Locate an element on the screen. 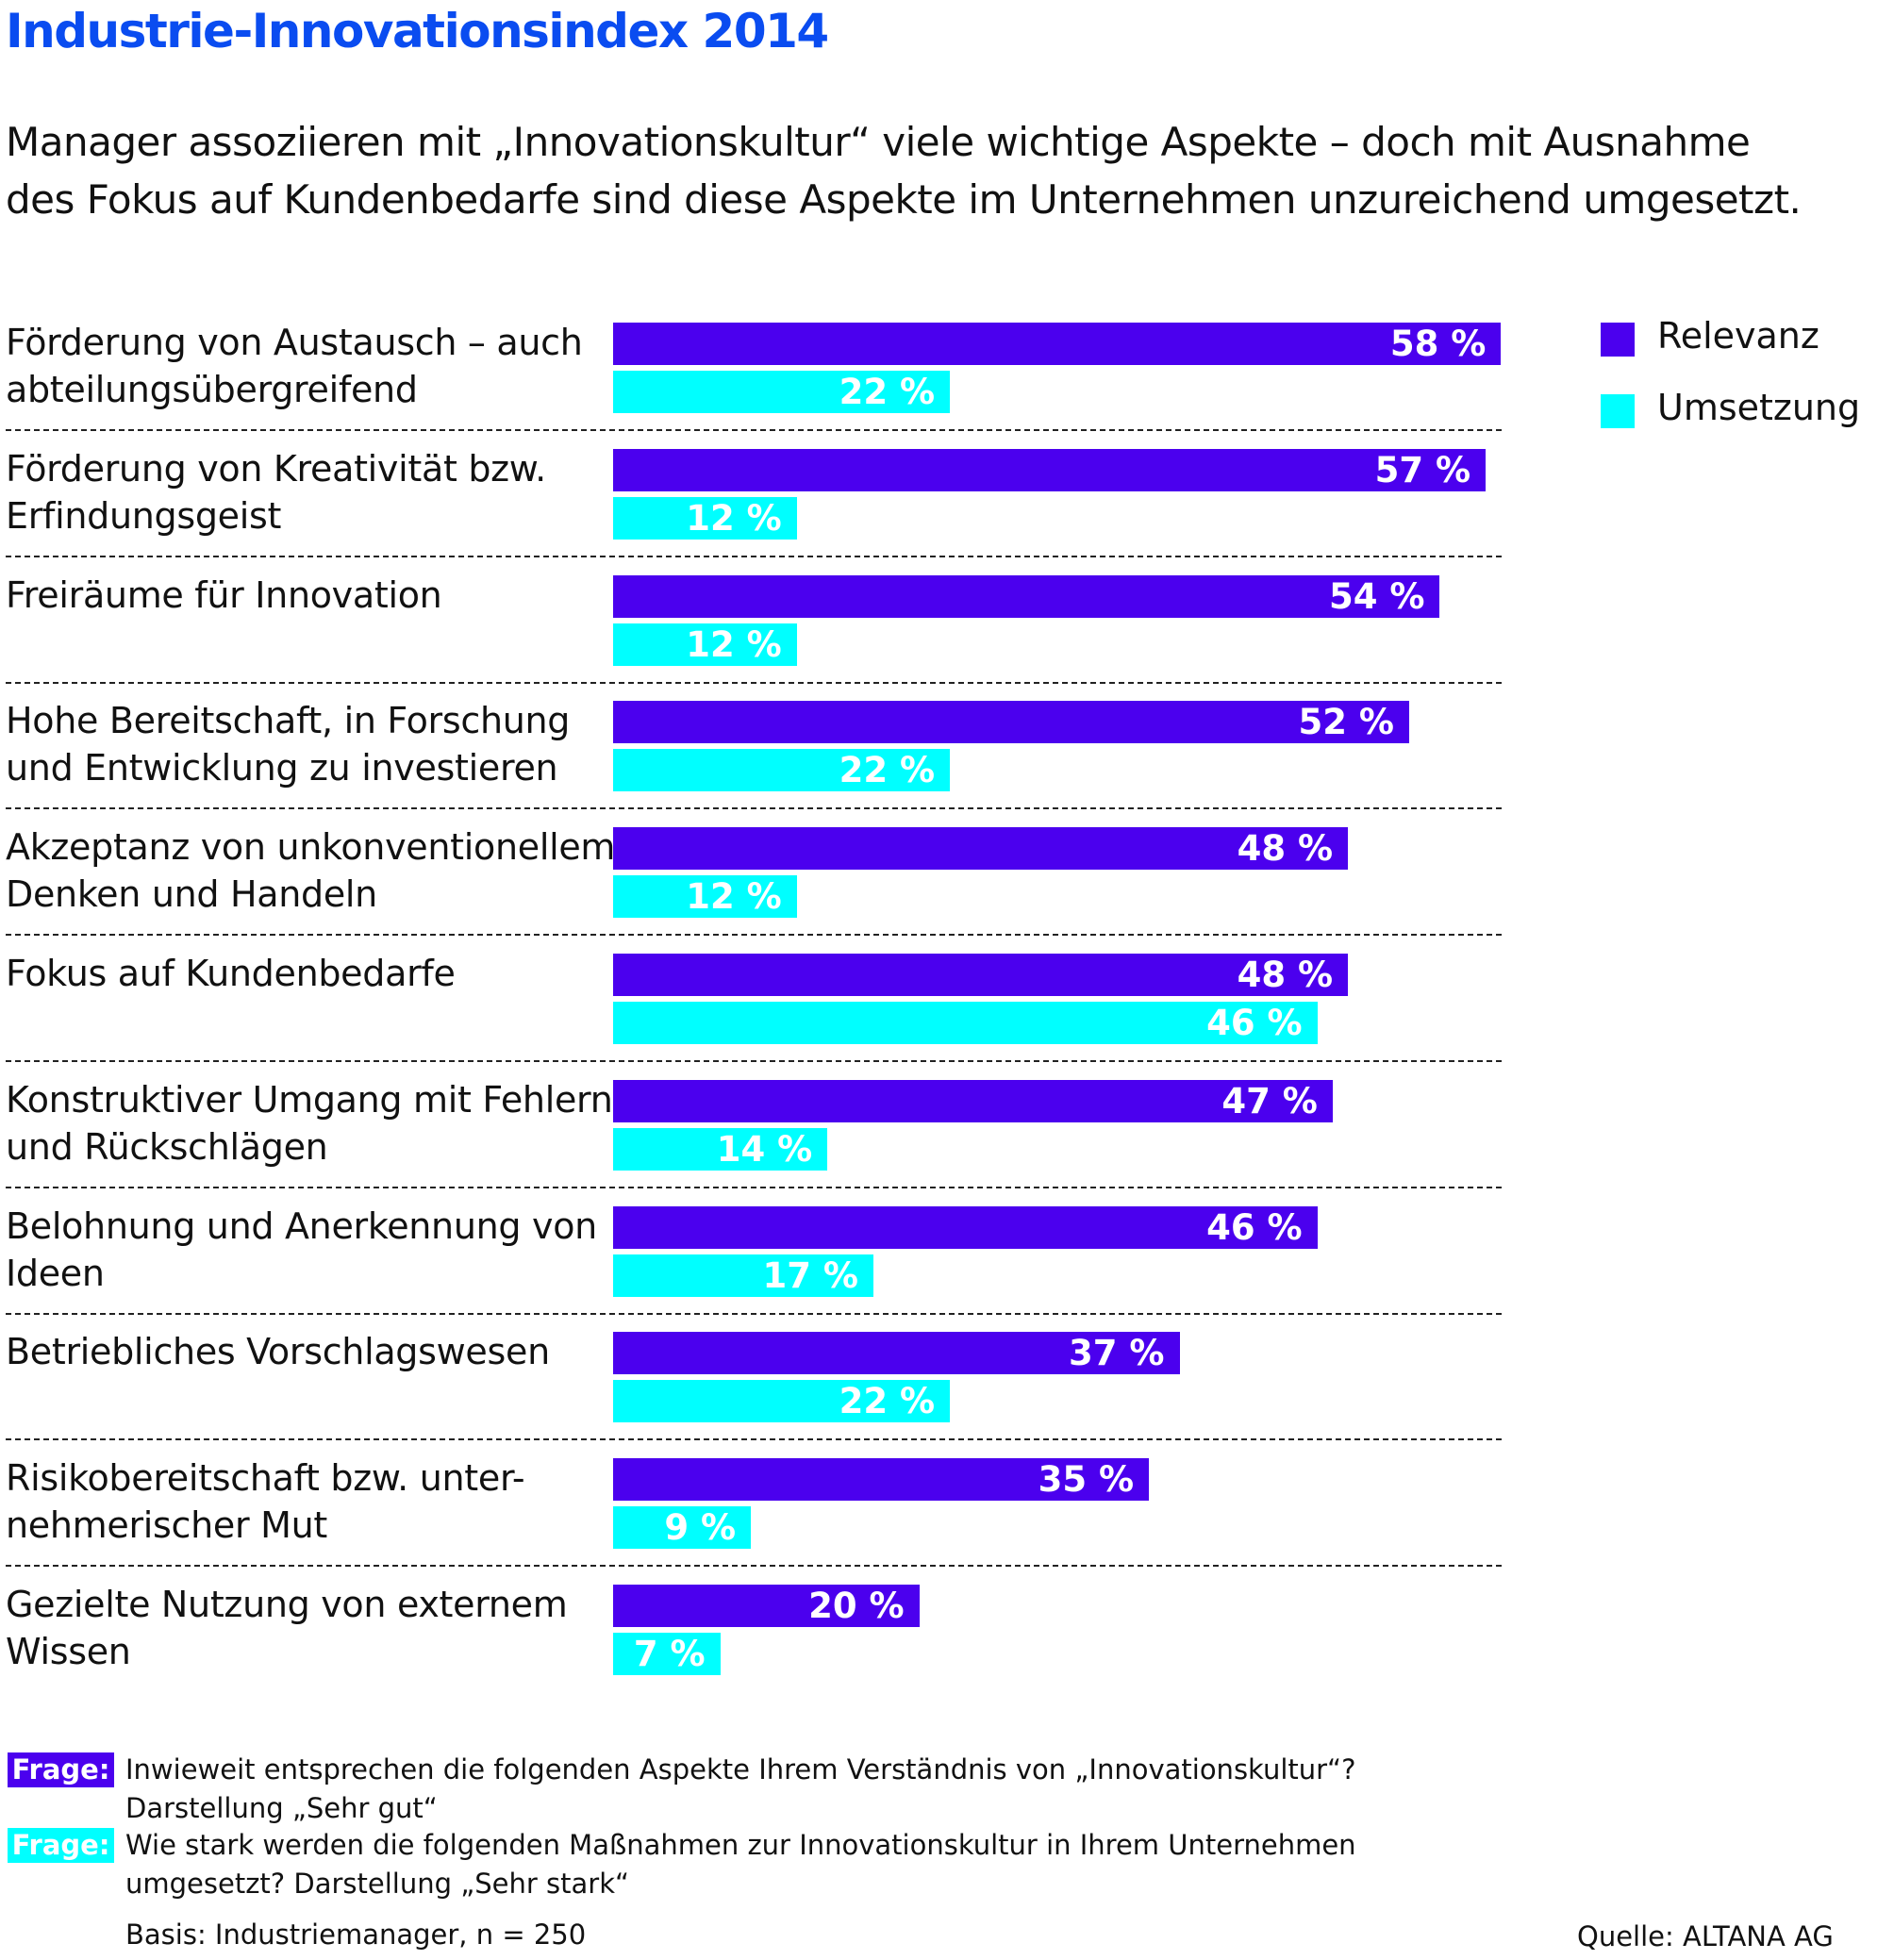  legend-swatch-umsetzung is located at coordinates (1618, 411).